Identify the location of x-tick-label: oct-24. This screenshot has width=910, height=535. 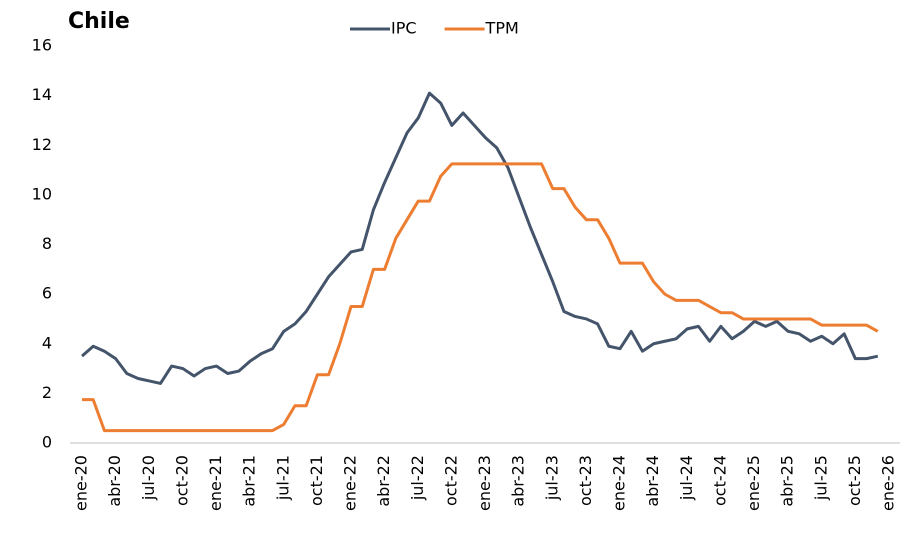
(719, 480).